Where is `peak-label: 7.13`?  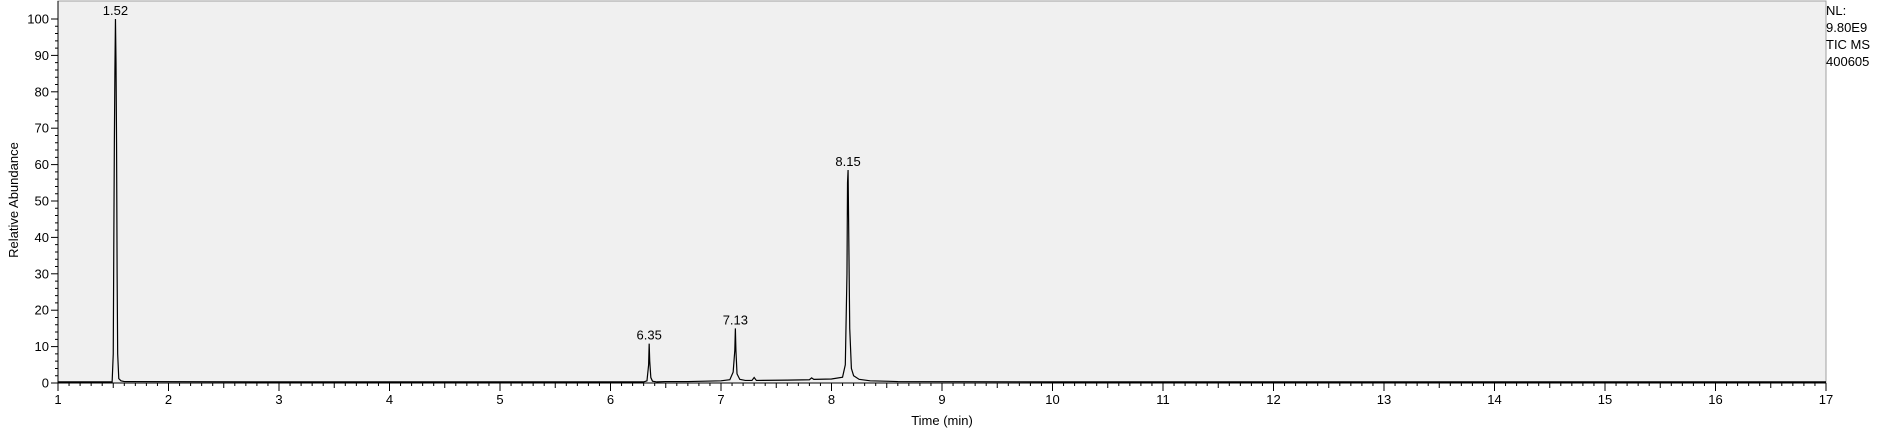 peak-label: 7.13 is located at coordinates (735, 319).